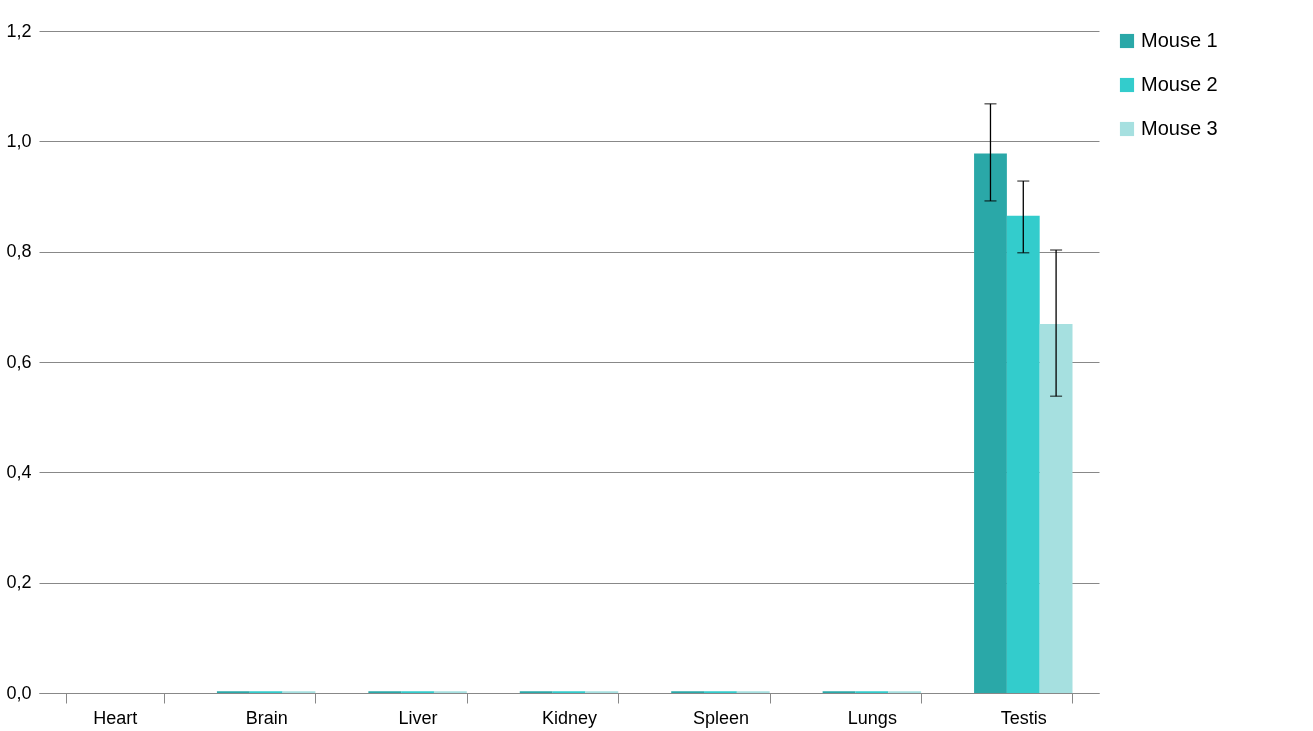 The image size is (1313, 731). Describe the element at coordinates (569, 717) in the screenshot. I see `x-tick-label: Kidney` at that location.